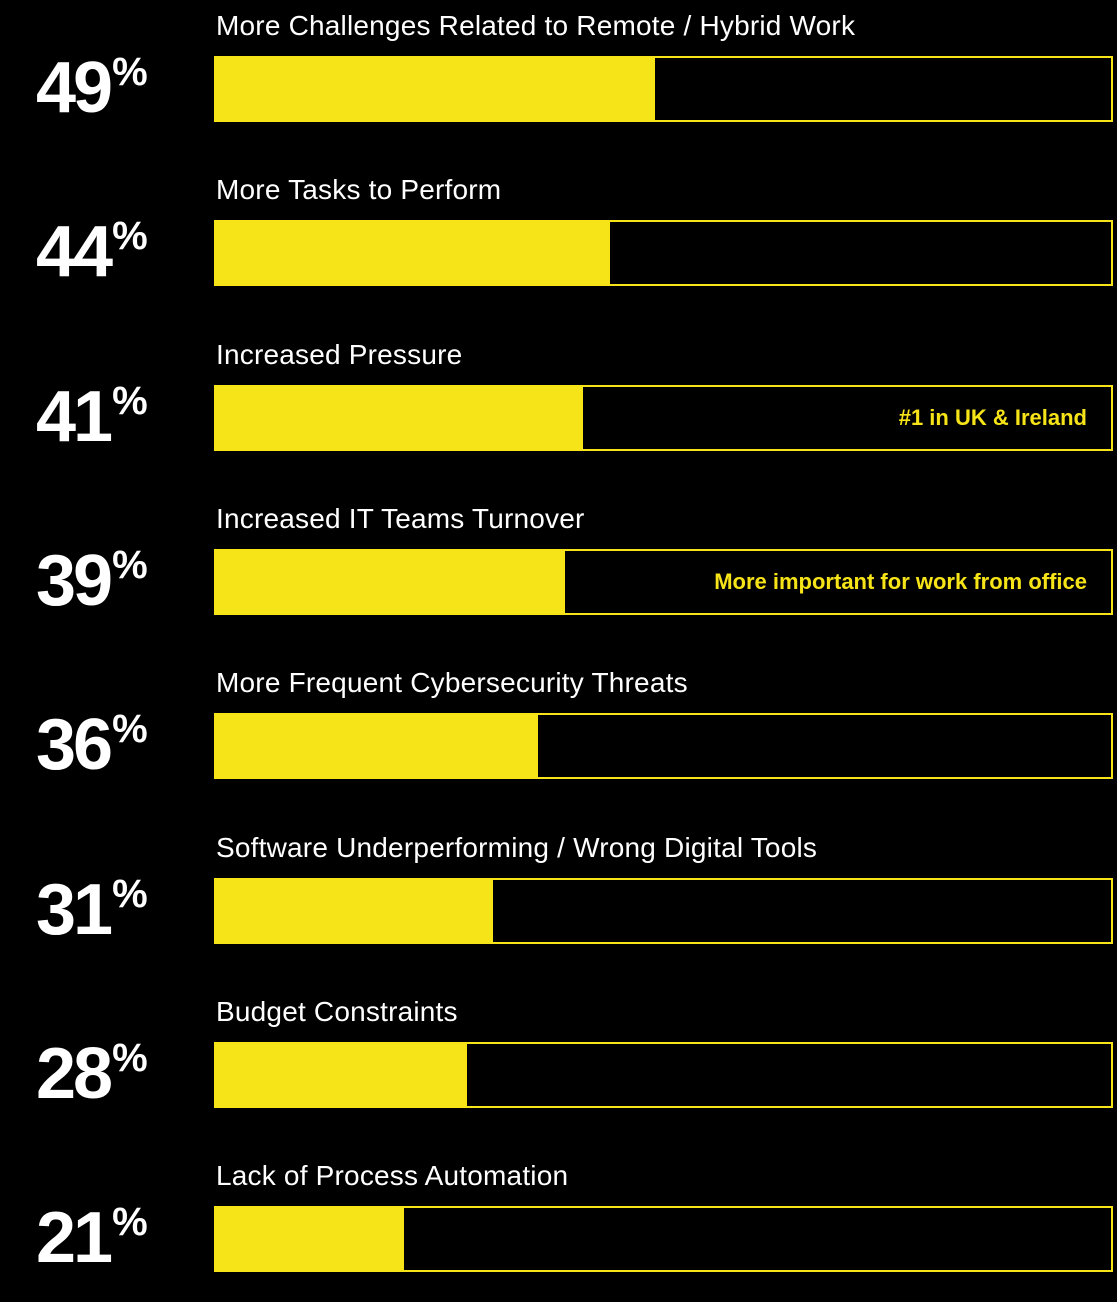 This screenshot has height=1302, width=1117. I want to click on bar-value-number: 36, so click(74, 745).